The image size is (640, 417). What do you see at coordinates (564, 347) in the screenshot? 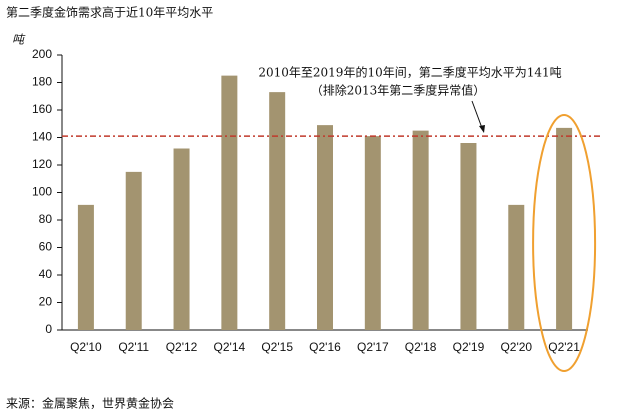
I see `x-tick-label: Q2'21` at bounding box center [564, 347].